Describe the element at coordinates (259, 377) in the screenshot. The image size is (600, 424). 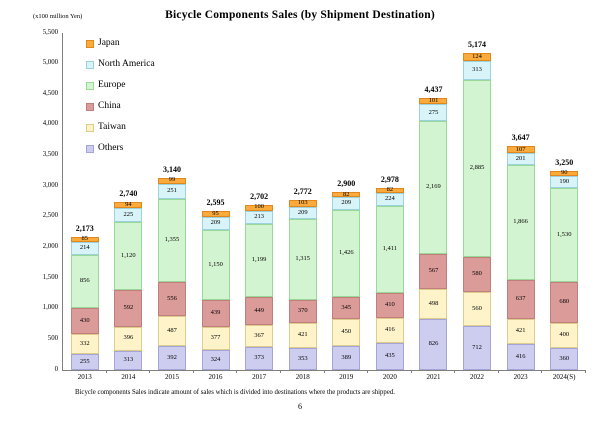
I see `x-axis-label: 2017` at that location.